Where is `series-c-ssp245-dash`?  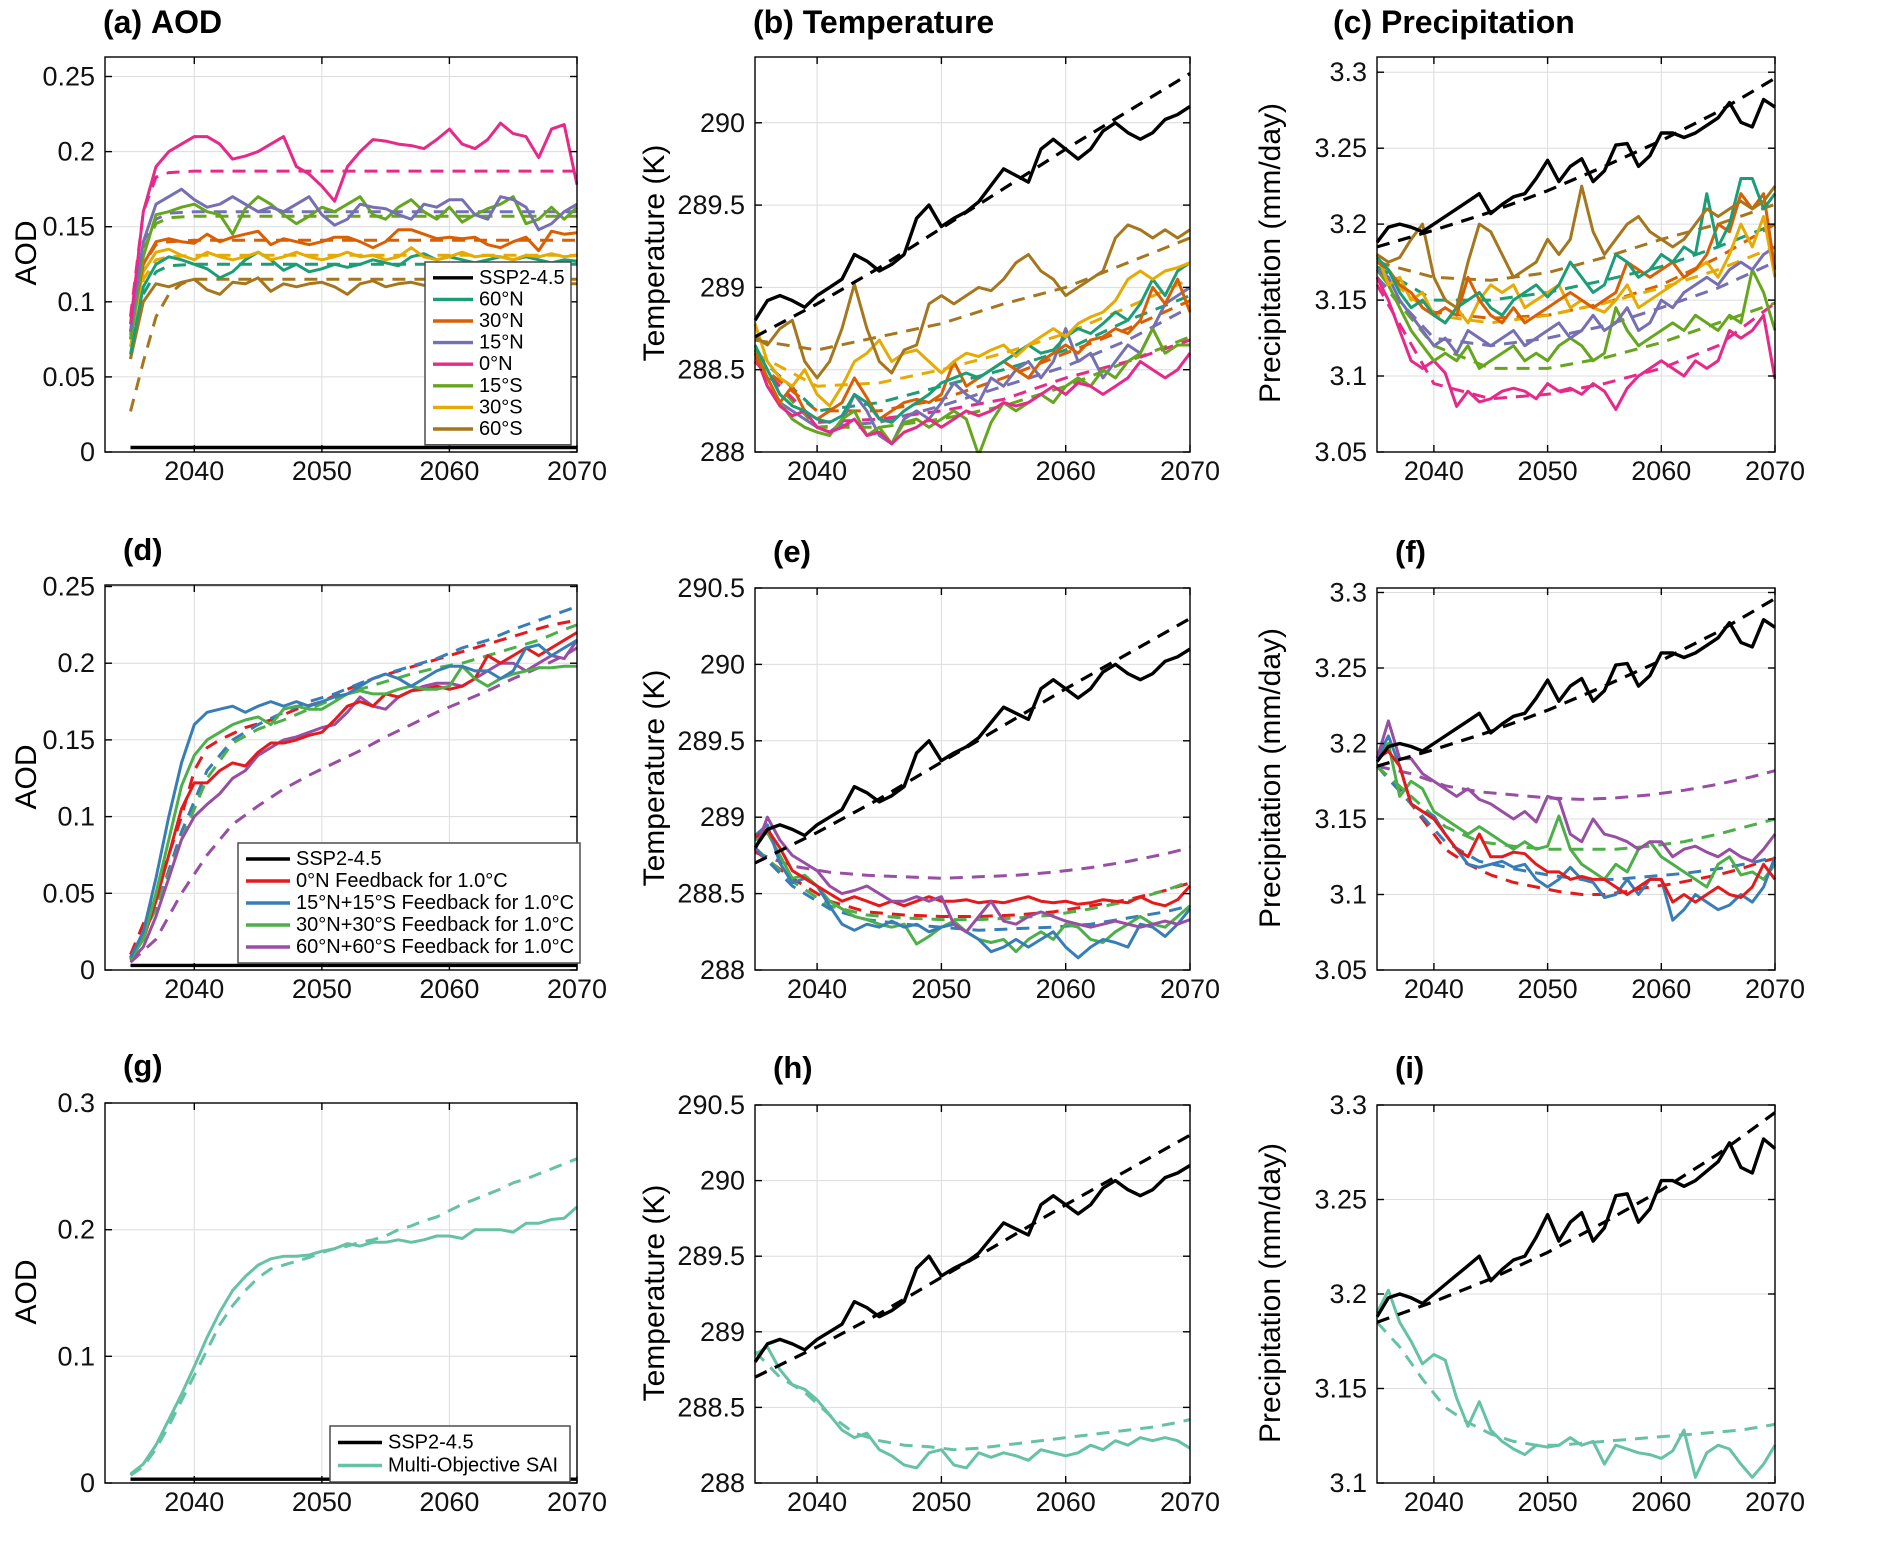 series-c-ssp245-dash is located at coordinates (1576, 162).